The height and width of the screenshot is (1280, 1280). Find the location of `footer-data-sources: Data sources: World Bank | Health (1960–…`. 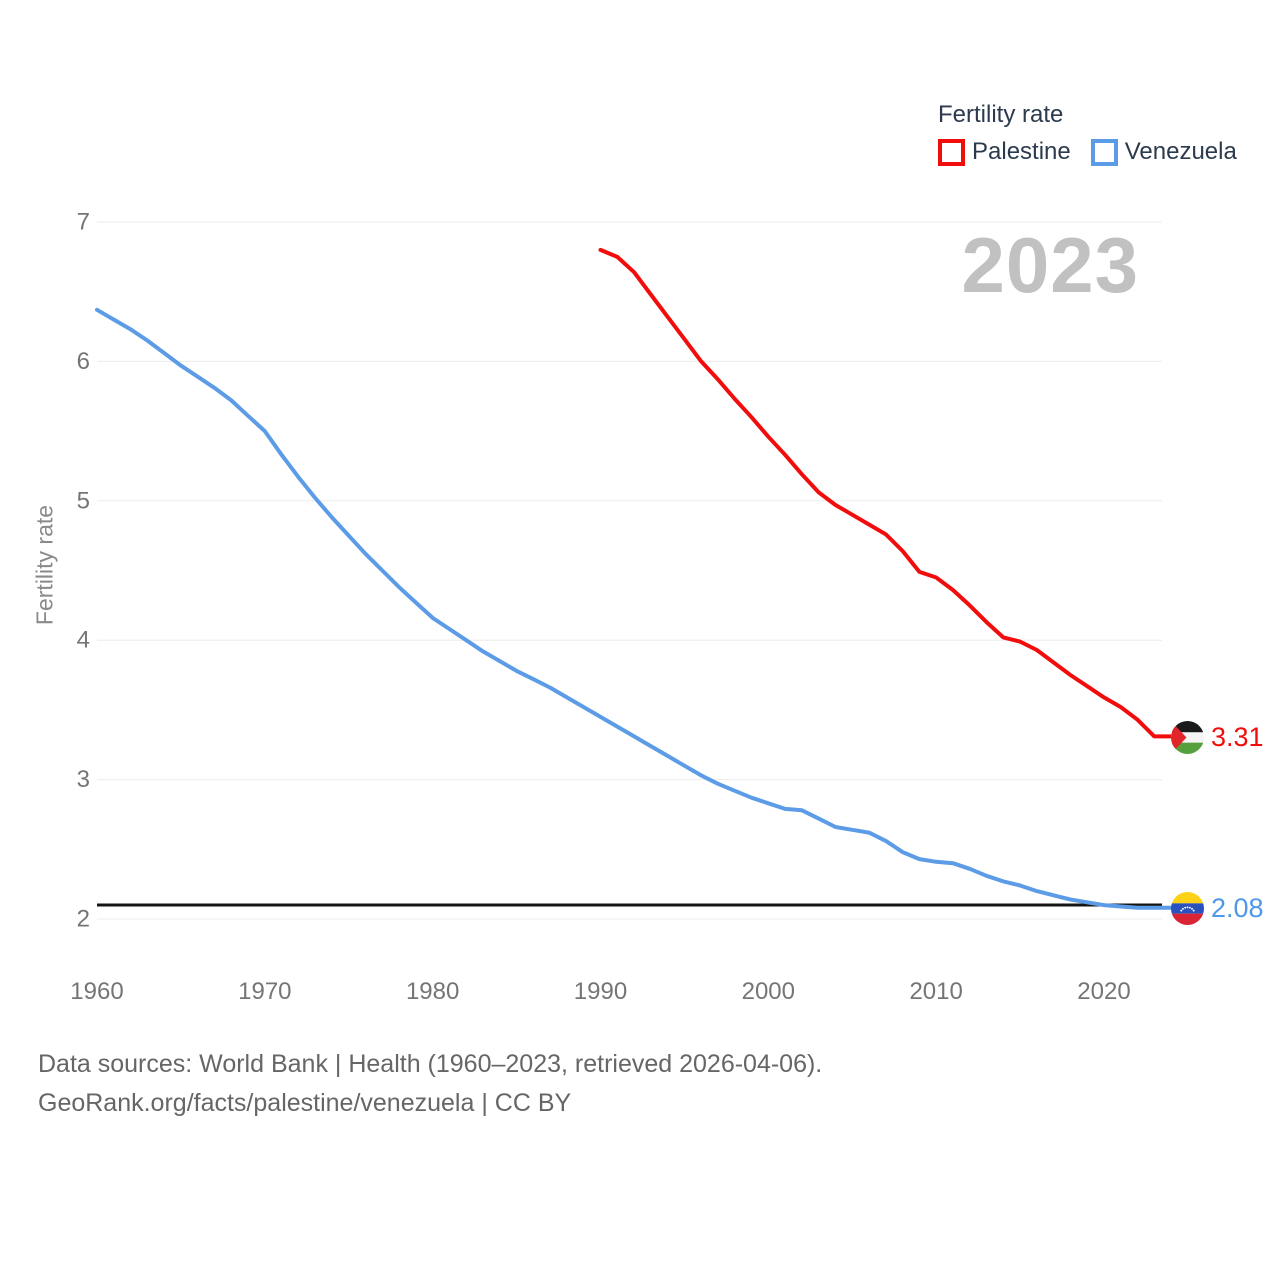

footer-data-sources: Data sources: World Bank | Health (1960–… is located at coordinates (430, 1064).